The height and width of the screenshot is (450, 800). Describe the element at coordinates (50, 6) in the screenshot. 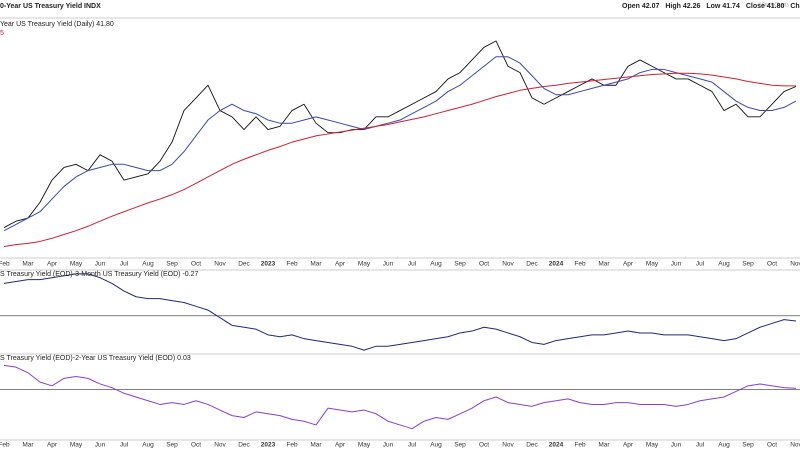

I see `chart-title: 0-Year US Treasury Yield INDX` at that location.